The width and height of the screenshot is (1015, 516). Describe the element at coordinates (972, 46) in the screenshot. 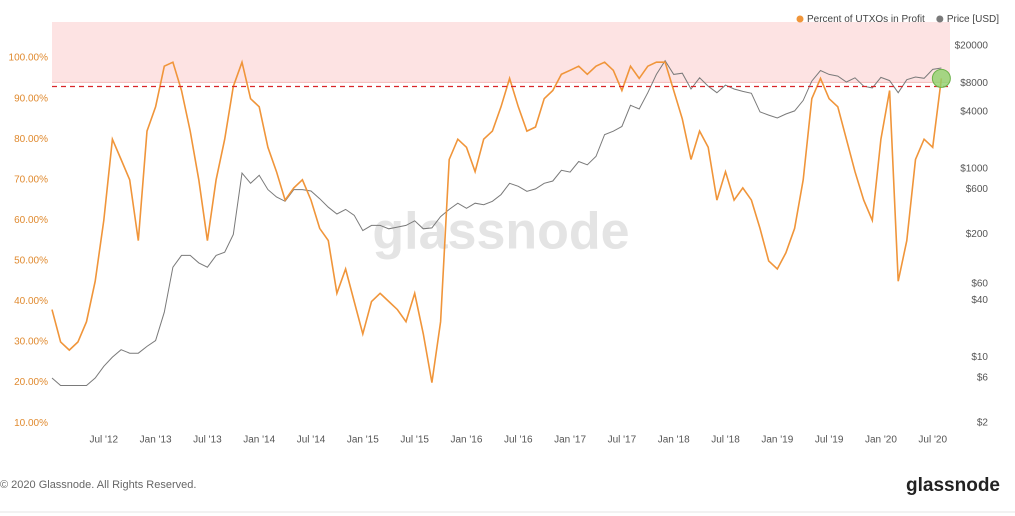

I see `y2-tick-label: $20000` at that location.